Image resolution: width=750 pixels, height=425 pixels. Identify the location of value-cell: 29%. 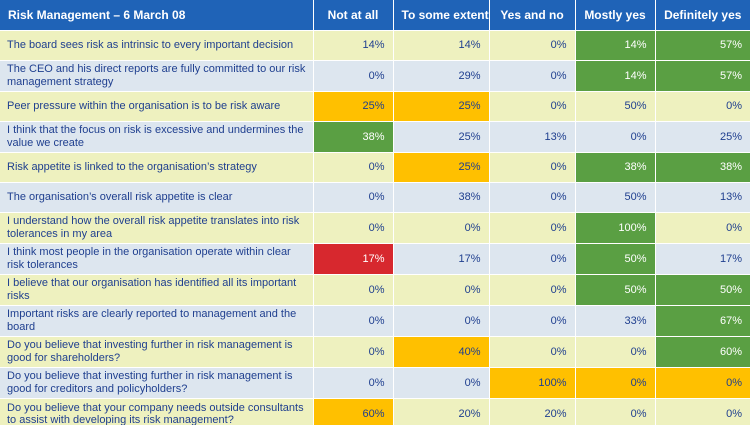
(441, 76).